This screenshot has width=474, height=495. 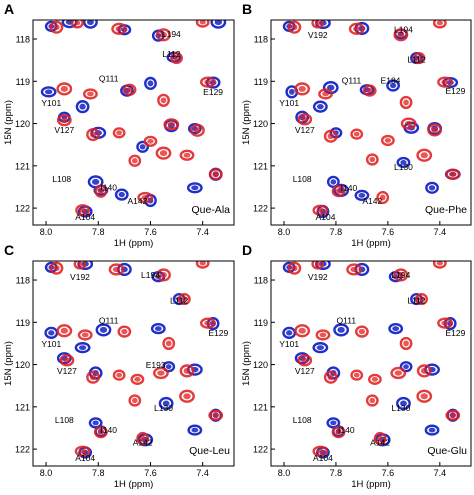 What do you see at coordinates (260, 209) in the screenshot?
I see `y-tick-label: 122` at bounding box center [260, 209].